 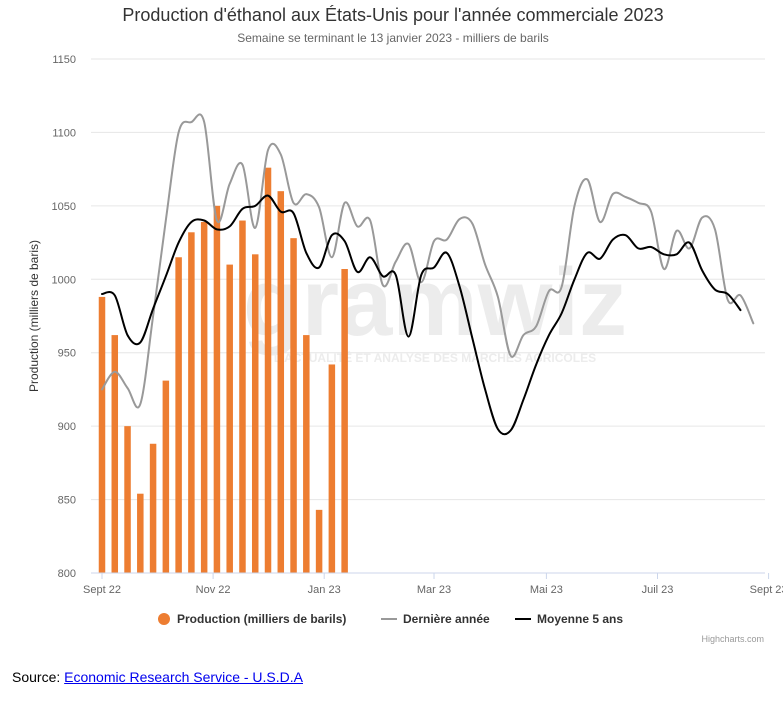 I want to click on legend-label-last-year: Dernière année, so click(x=446, y=619).